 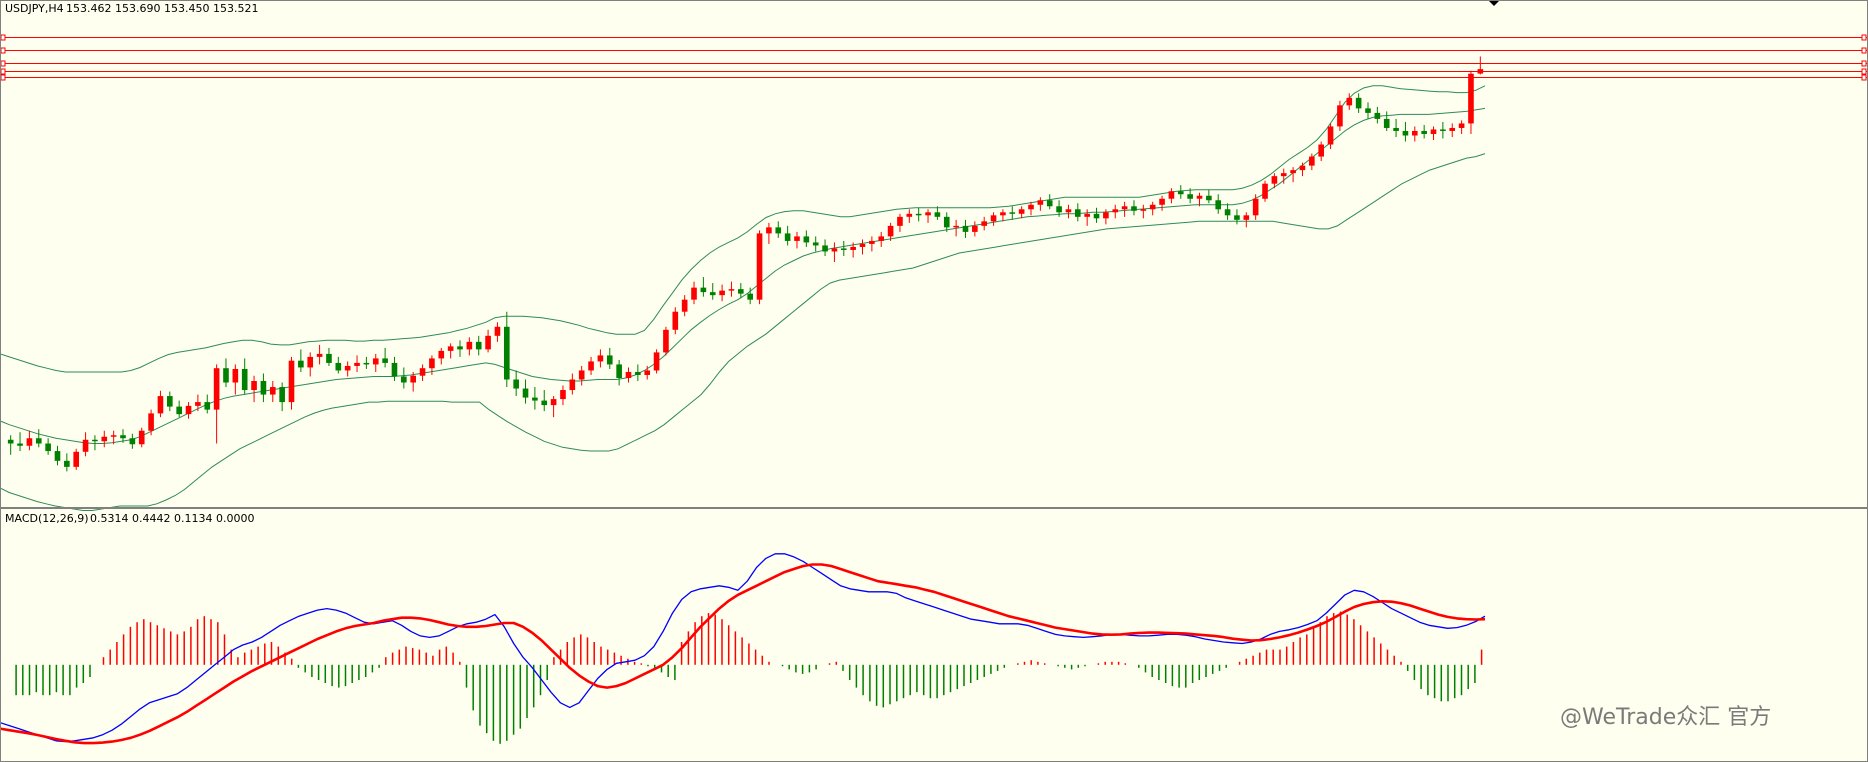 What do you see at coordinates (1494, 3) in the screenshot?
I see `chart-shift-marker-icon` at bounding box center [1494, 3].